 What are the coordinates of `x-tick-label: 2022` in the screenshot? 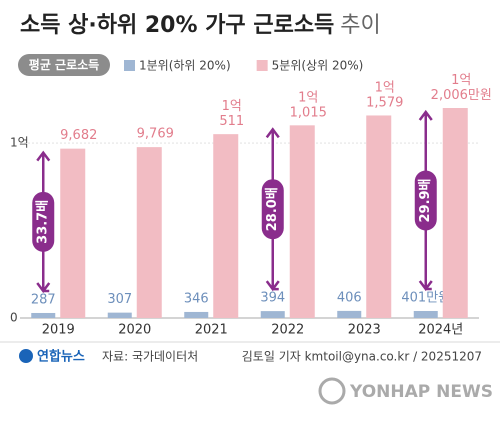 It's located at (287, 330).